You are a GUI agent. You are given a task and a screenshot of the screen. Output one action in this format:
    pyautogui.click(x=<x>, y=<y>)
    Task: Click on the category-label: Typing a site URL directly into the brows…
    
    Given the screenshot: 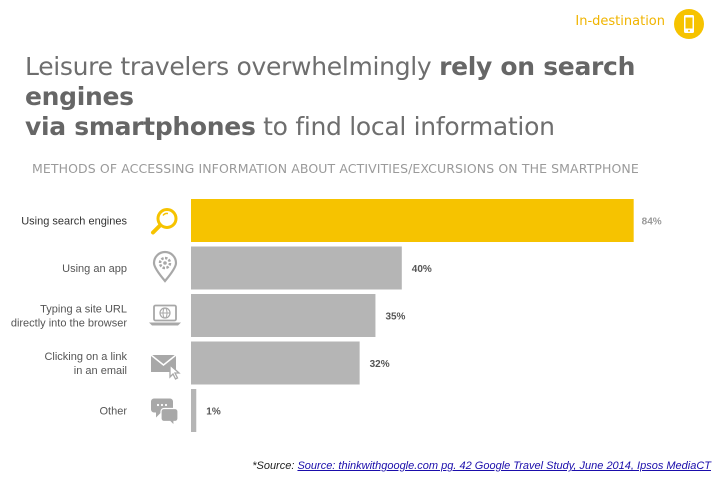 What is the action you would take?
    pyautogui.click(x=69, y=317)
    